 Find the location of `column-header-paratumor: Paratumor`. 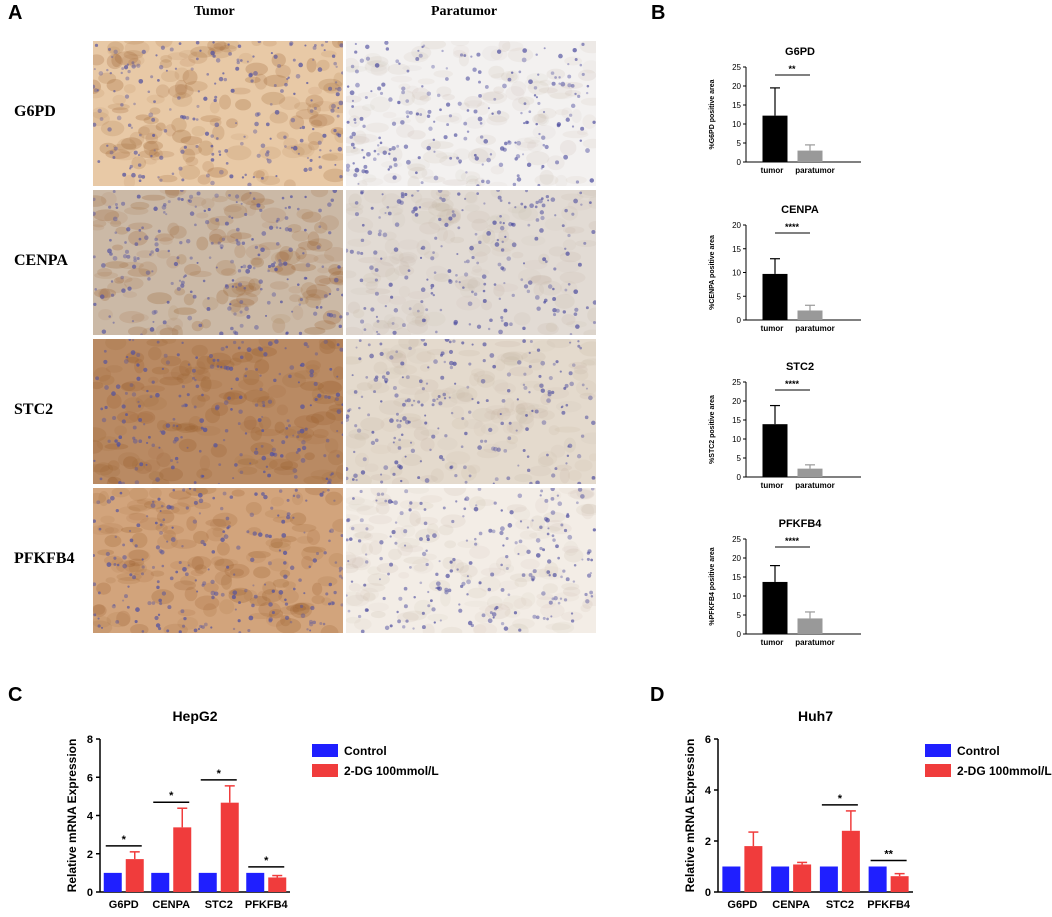

column-header-paratumor: Paratumor is located at coordinates (464, 11).